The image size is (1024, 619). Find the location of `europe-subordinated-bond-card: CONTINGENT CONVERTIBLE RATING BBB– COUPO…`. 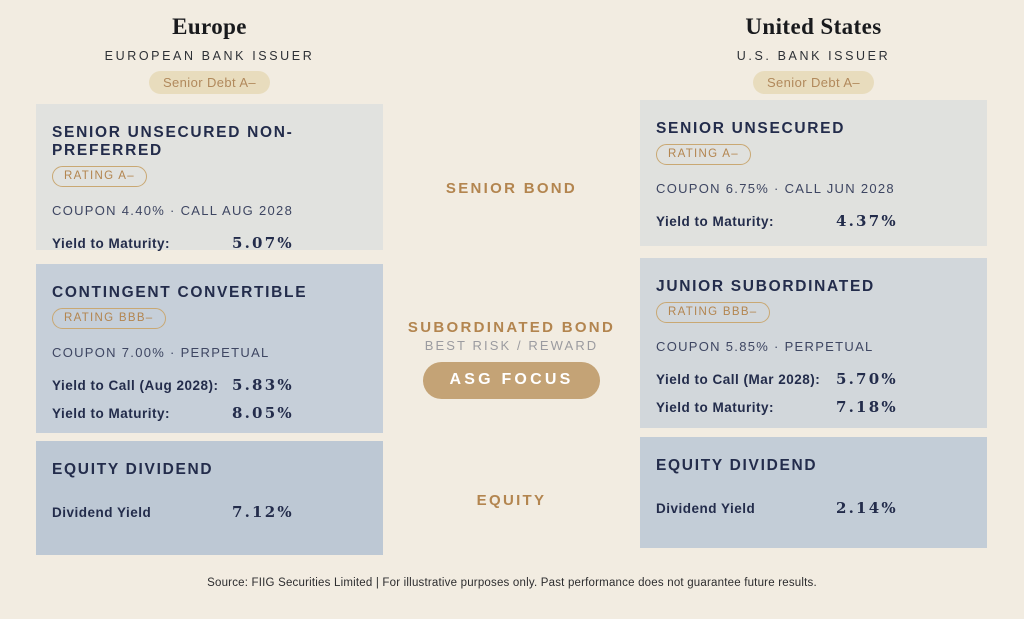

europe-subordinated-bond-card: CONTINGENT CONVERTIBLE RATING BBB– COUPO… is located at coordinates (209, 348).